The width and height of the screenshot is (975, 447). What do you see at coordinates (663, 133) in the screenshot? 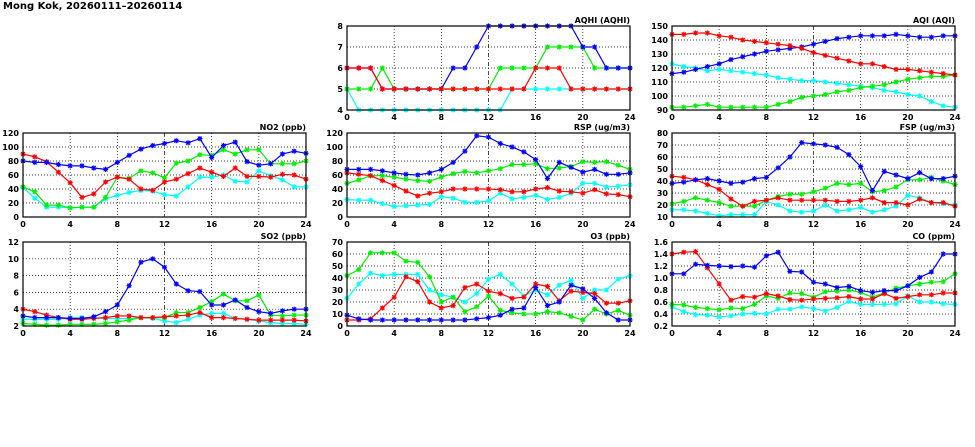
I see `y-tick-label: 80` at bounding box center [663, 133].